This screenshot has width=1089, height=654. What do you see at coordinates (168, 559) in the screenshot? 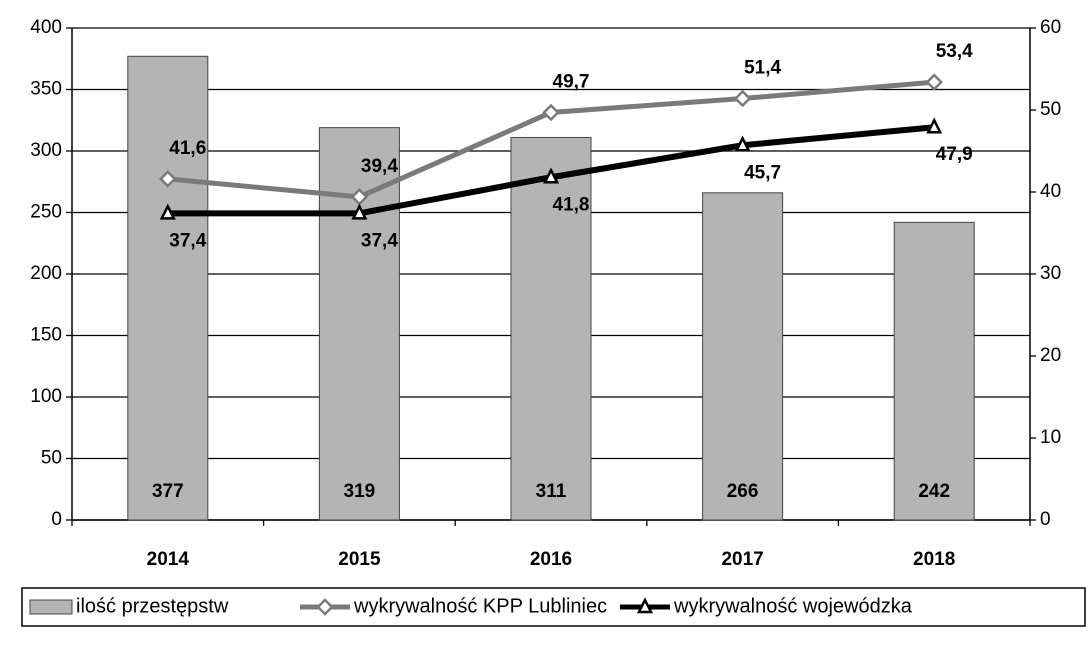
I see `x-tick-label: 2014` at bounding box center [168, 559].